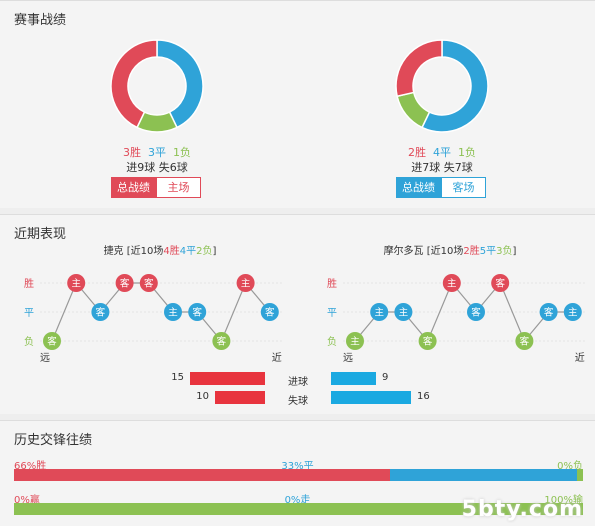 The image size is (595, 526). I want to click on wins-count: 2胜, so click(417, 152).